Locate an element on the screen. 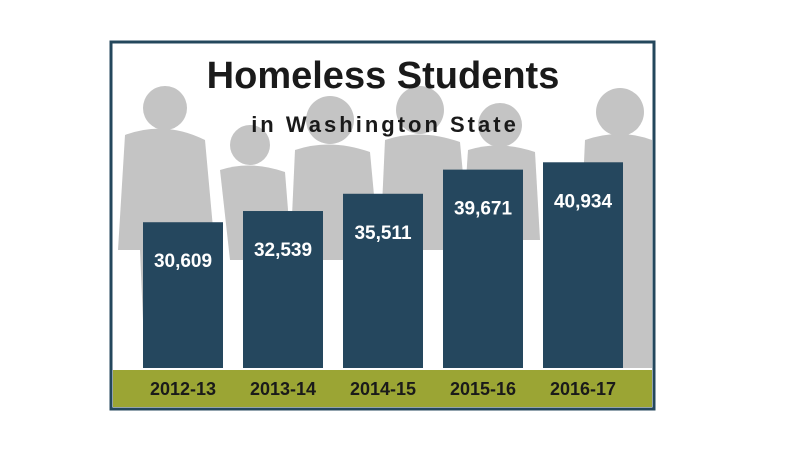 The image size is (800, 450). x-tick-label: 2012-13 is located at coordinates (183, 389).